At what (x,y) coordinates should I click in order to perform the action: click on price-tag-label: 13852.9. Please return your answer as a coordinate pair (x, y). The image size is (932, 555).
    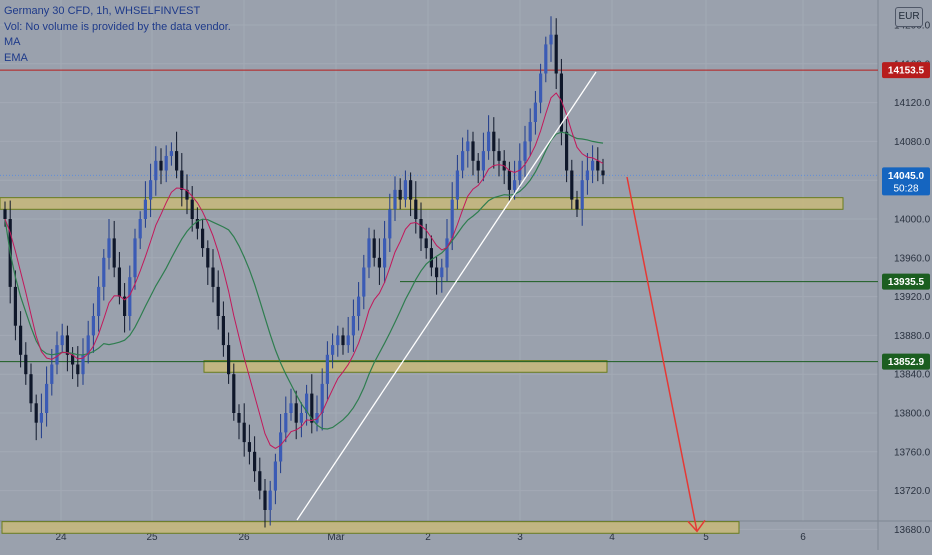
    Looking at the image, I should click on (906, 362).